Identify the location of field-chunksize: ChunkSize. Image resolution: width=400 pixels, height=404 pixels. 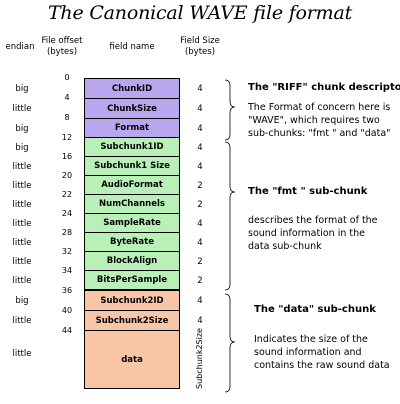
(132, 108).